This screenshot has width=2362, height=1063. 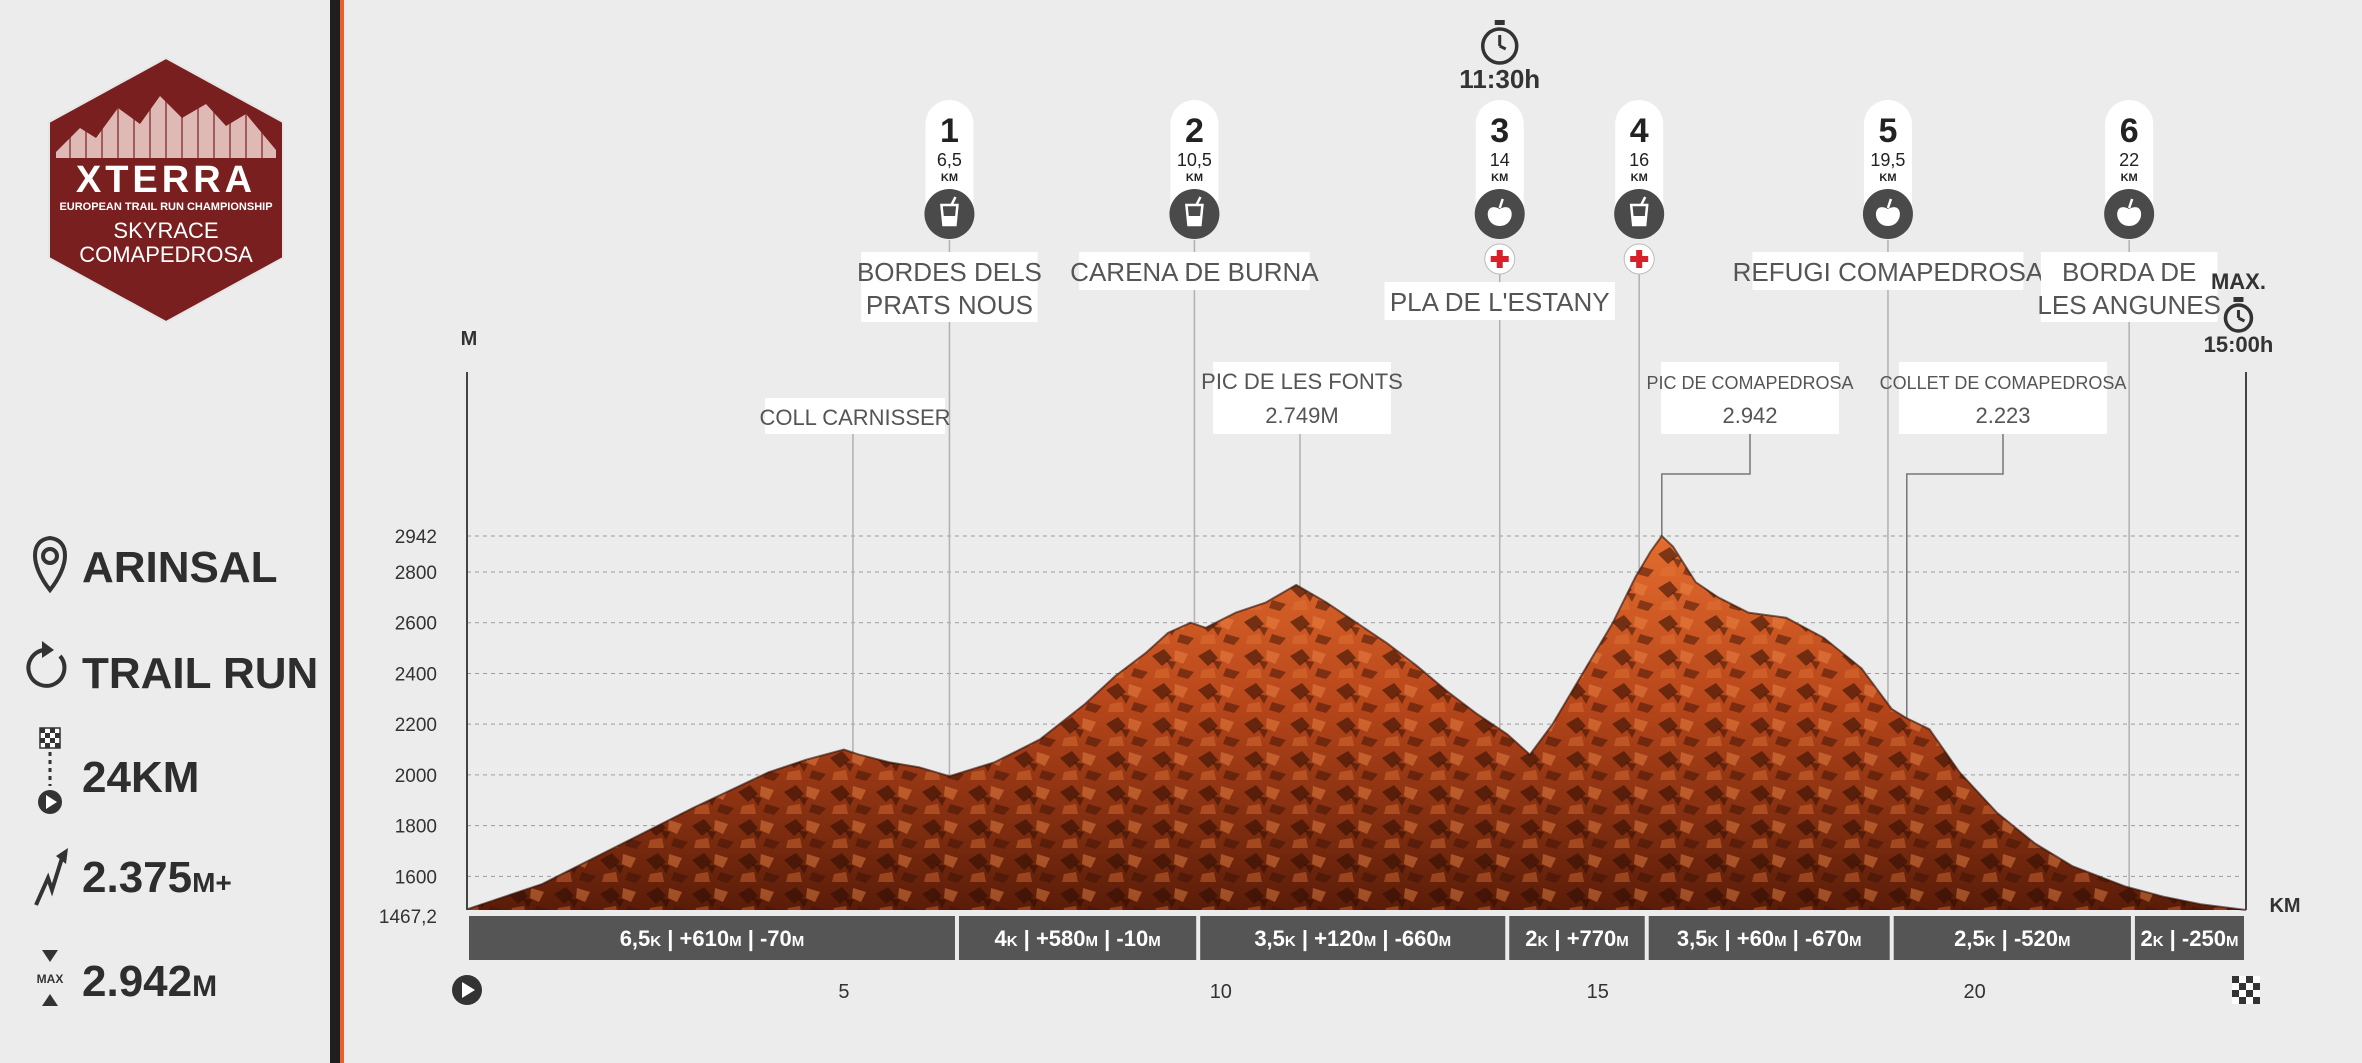 I want to click on landmark-name: PIC DE COMAPEDROSA, so click(x=1749, y=383).